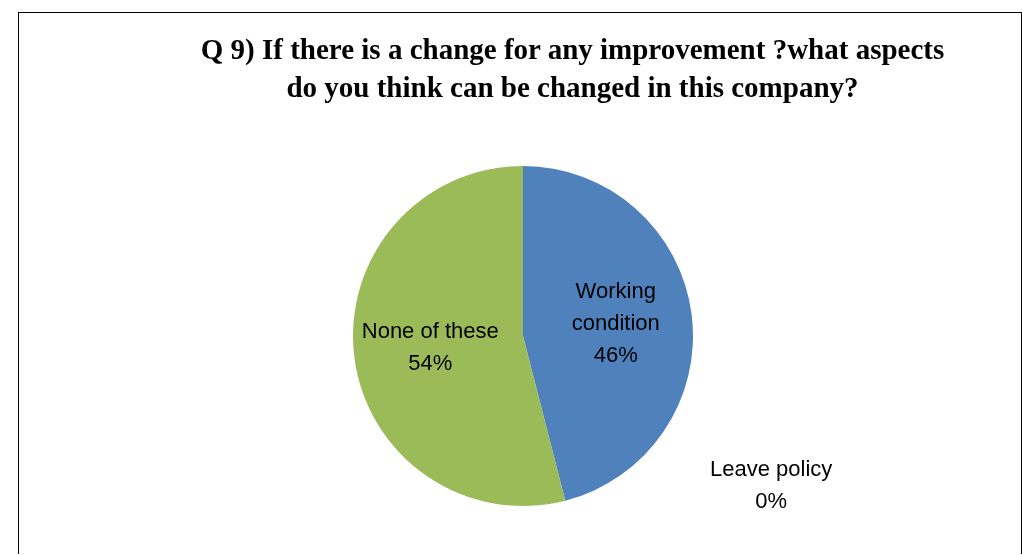  I want to click on category-label: Leave policy, so click(771, 468).